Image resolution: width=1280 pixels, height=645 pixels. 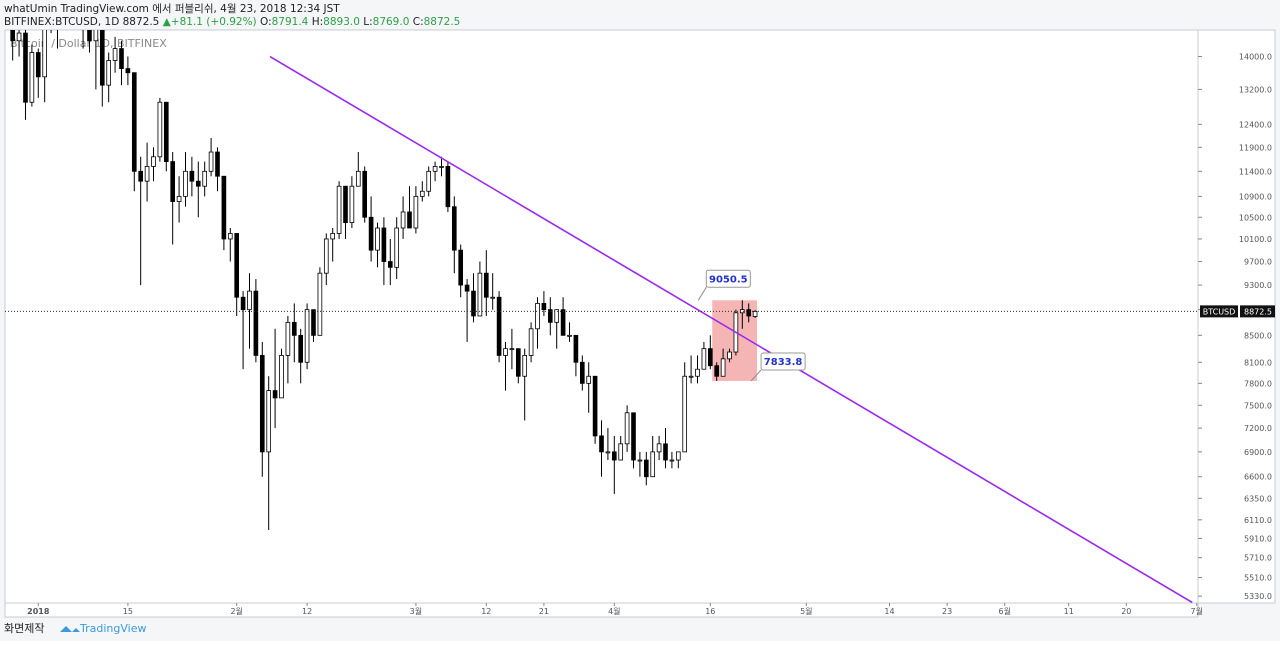 What do you see at coordinates (783, 362) in the screenshot?
I see `callout-text: 7833.8` at bounding box center [783, 362].